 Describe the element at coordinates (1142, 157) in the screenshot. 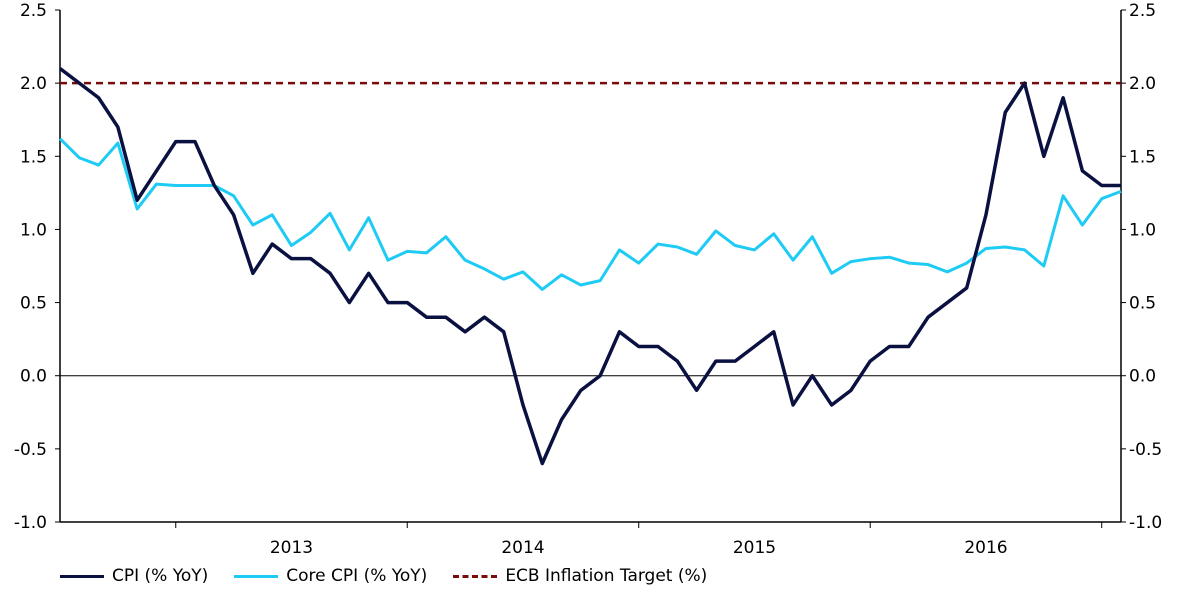

I see `right-tick-label: 1.5` at that location.